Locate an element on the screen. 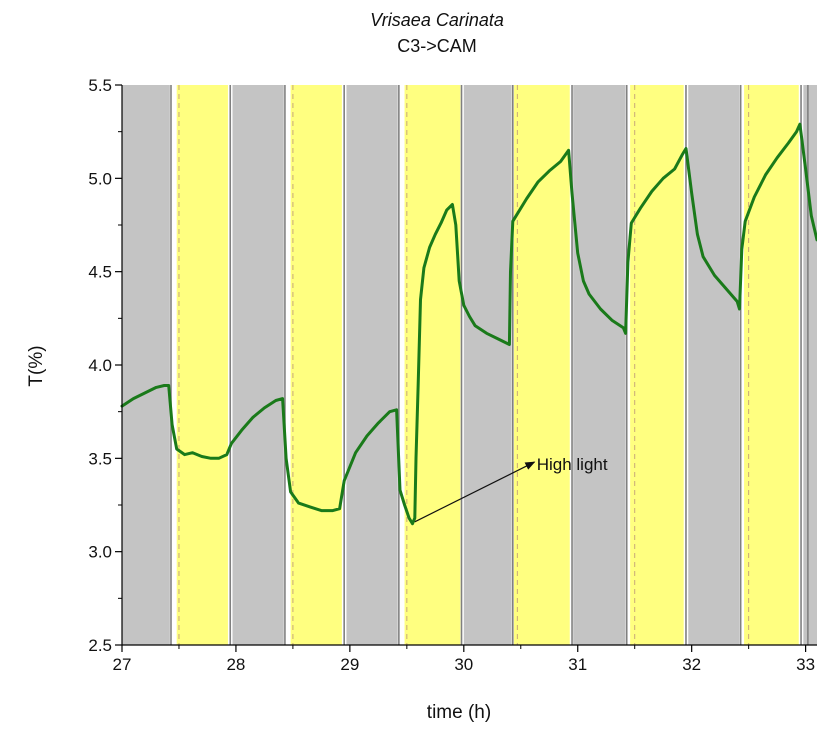 The height and width of the screenshot is (732, 817). annotation-text: High light is located at coordinates (572, 464).